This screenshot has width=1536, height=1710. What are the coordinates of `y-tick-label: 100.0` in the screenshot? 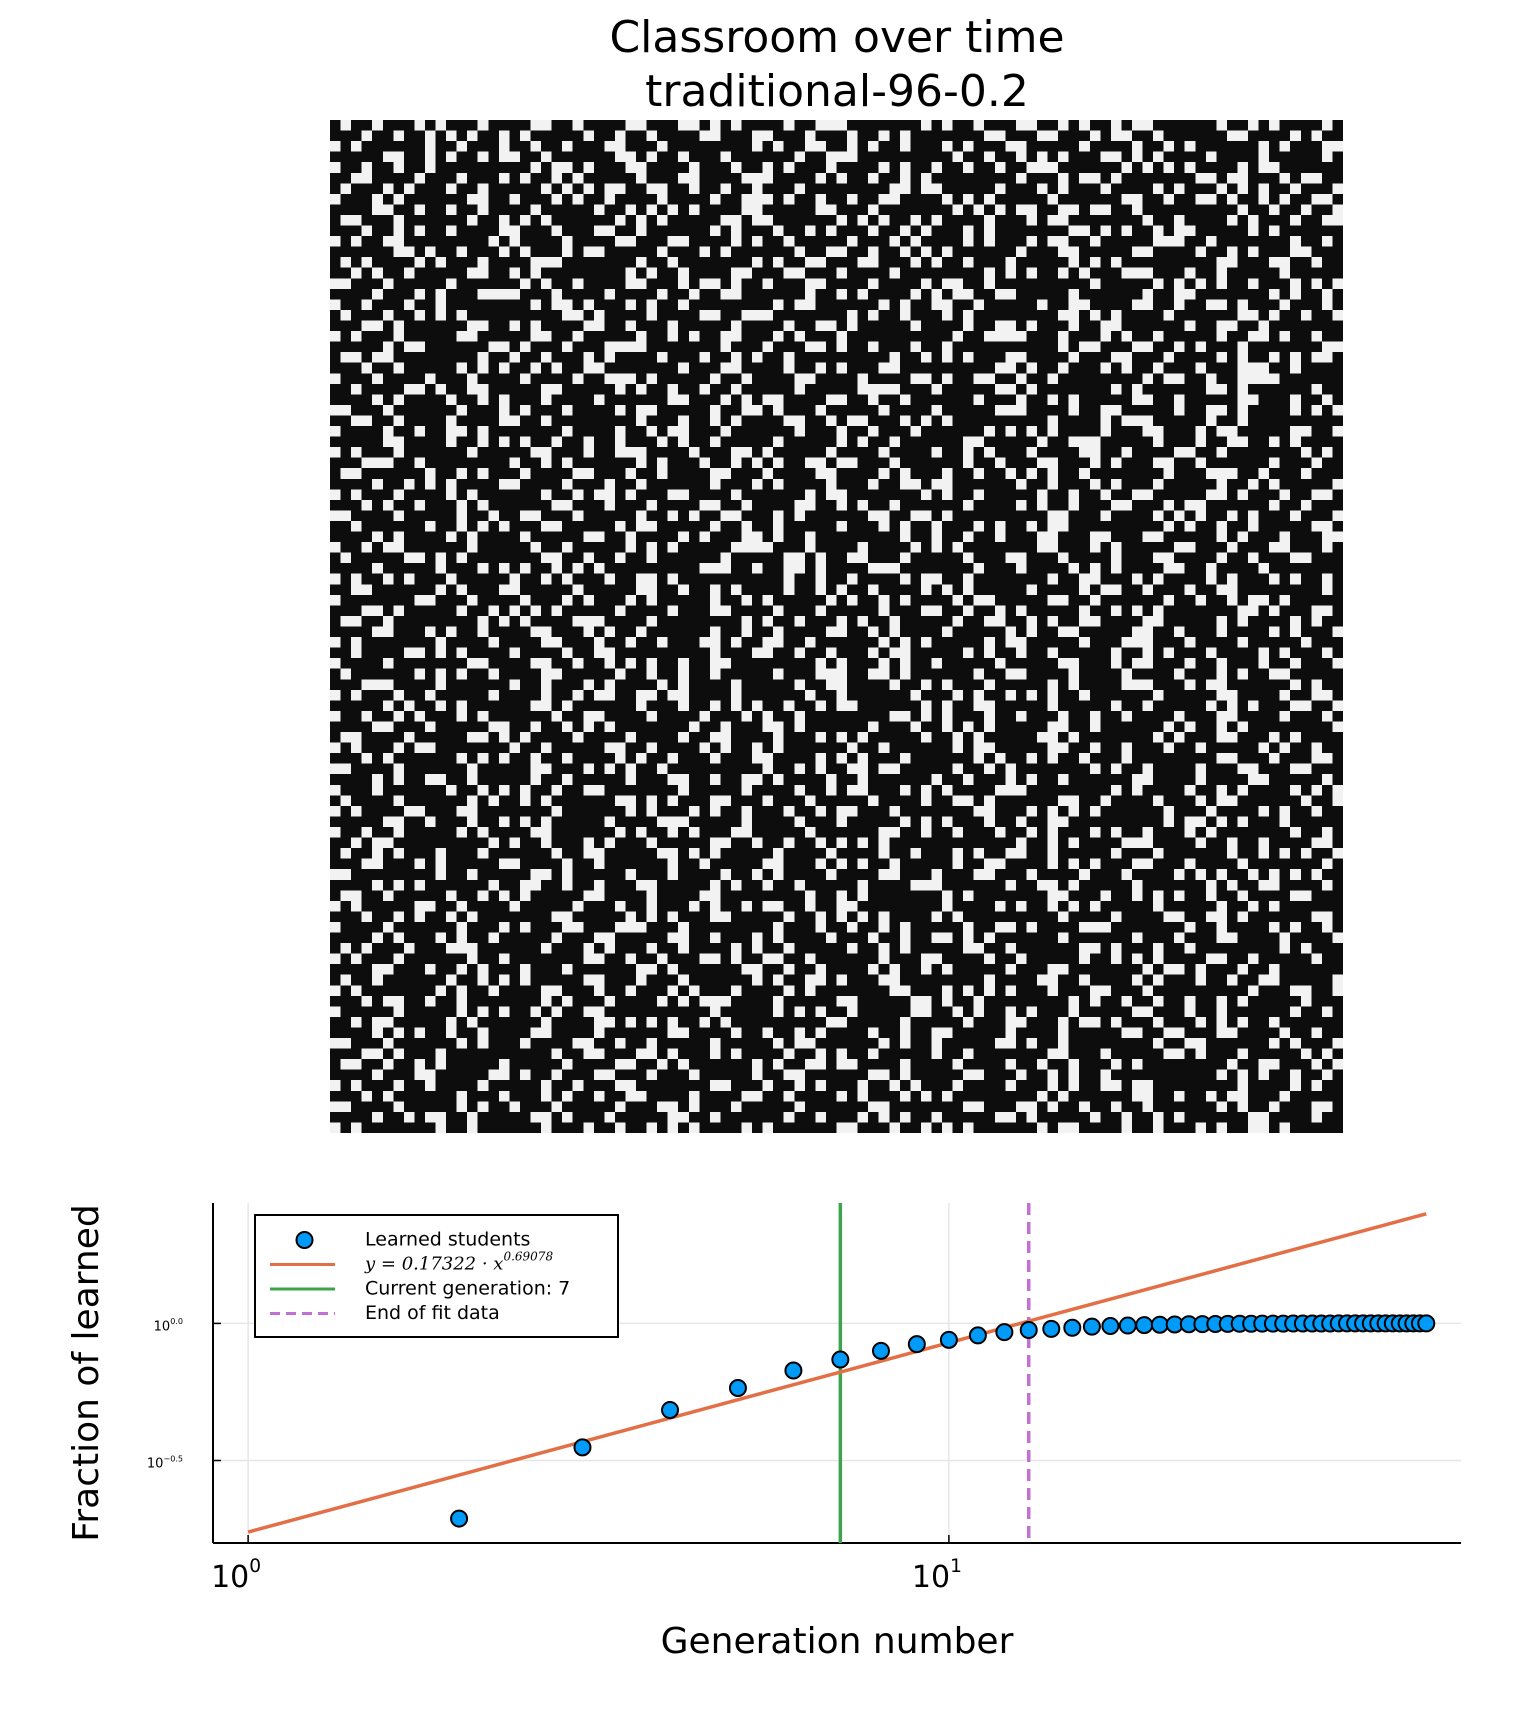 It's located at (168, 1325).